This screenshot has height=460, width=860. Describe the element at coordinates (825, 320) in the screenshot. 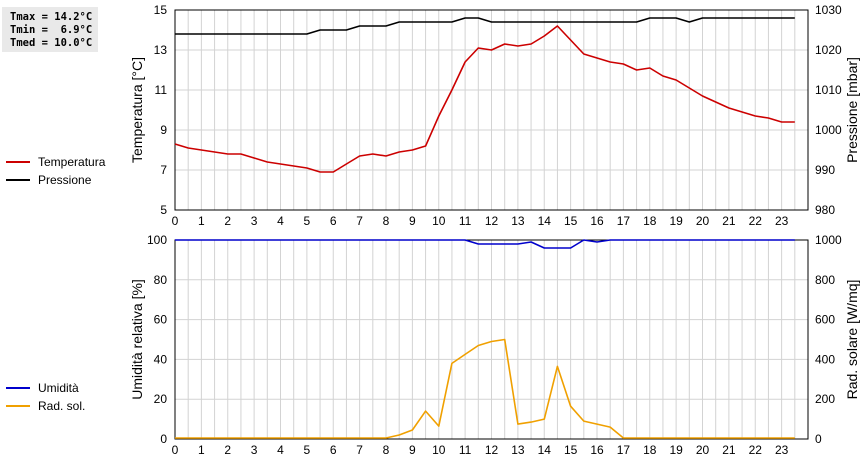

I see `chart2-y-right-tick-label: 600` at that location.